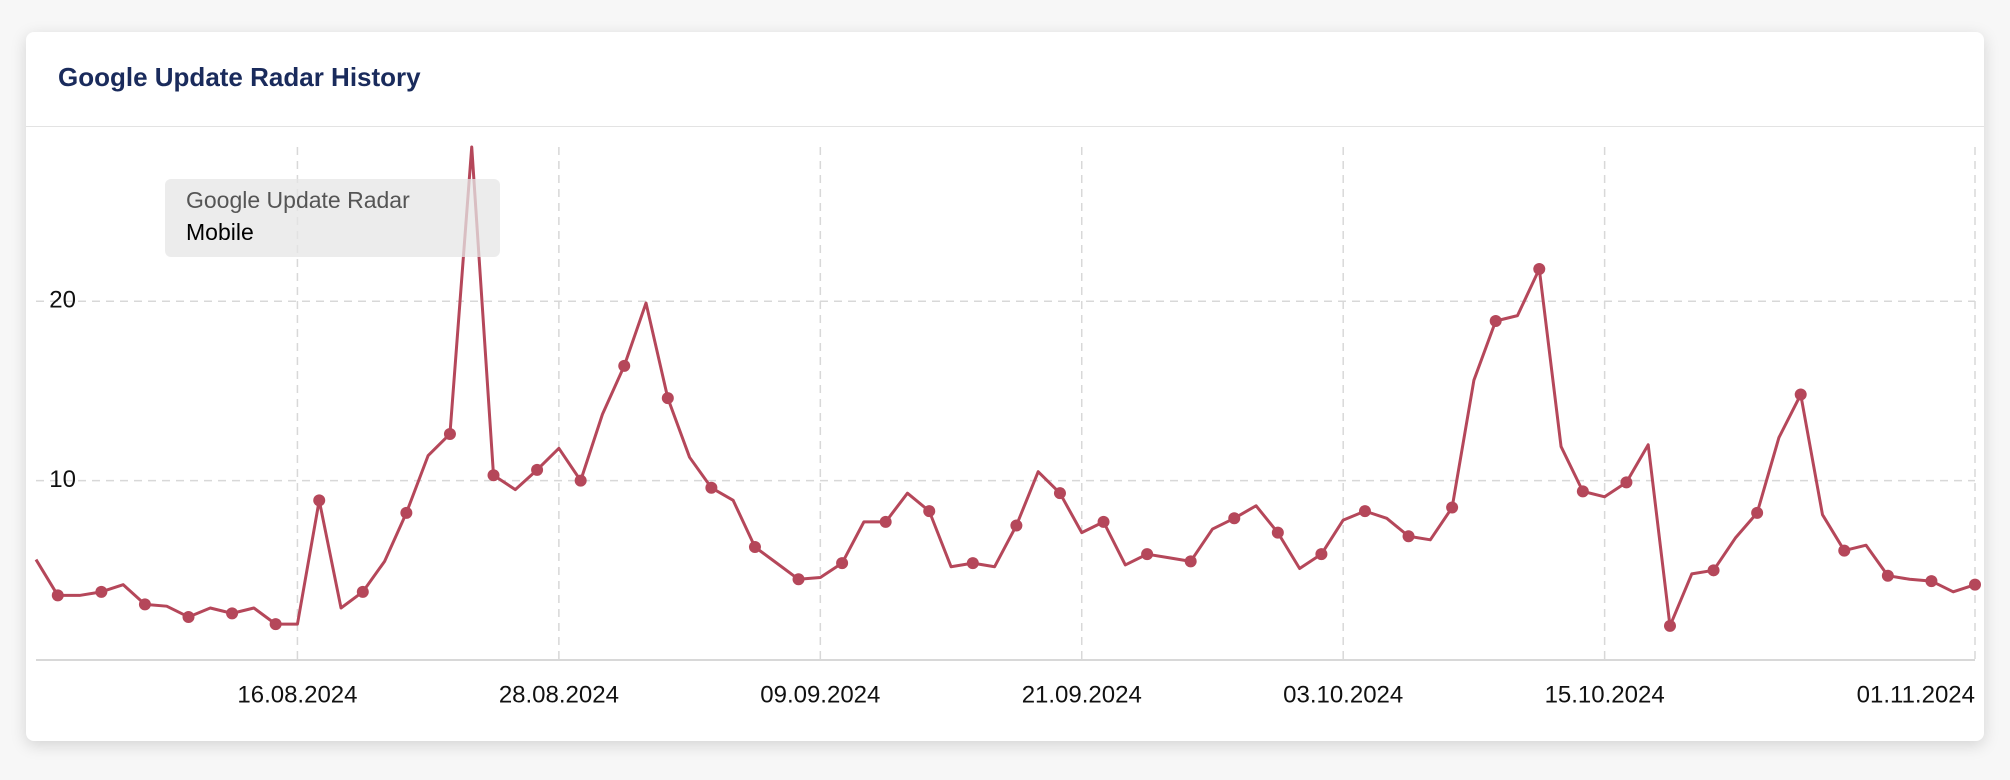 This screenshot has width=2010, height=780. I want to click on legend: Google Update Radar Mobile, so click(332, 218).